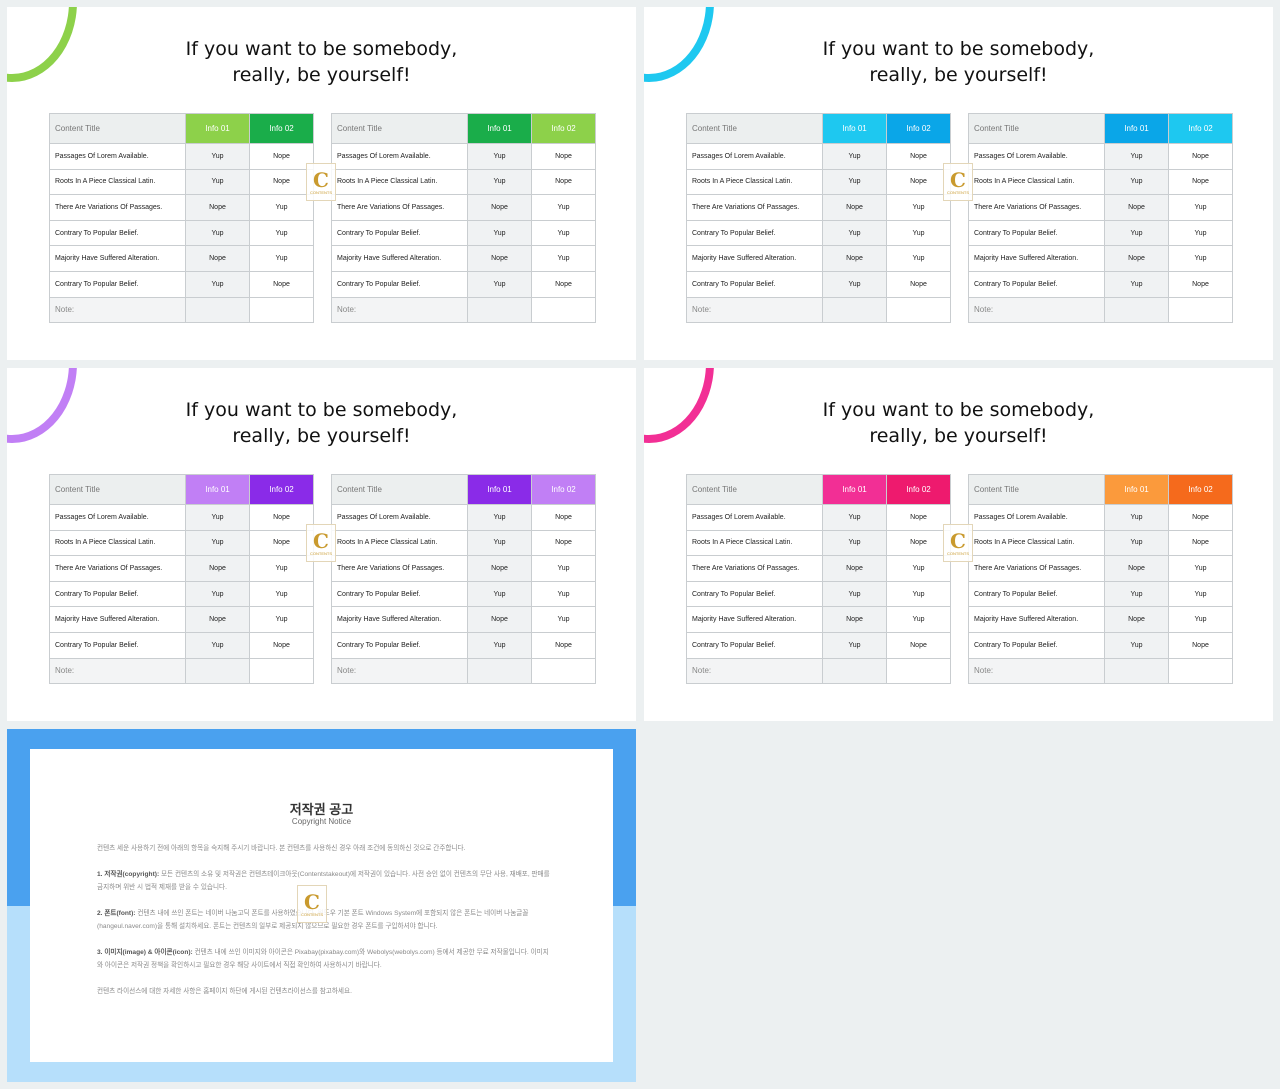 Image resolution: width=1280 pixels, height=1089 pixels. What do you see at coordinates (145, 952) in the screenshot?
I see `notice-section-heading: 3. 이미지(image) & 아이콘(icon):` at bounding box center [145, 952].